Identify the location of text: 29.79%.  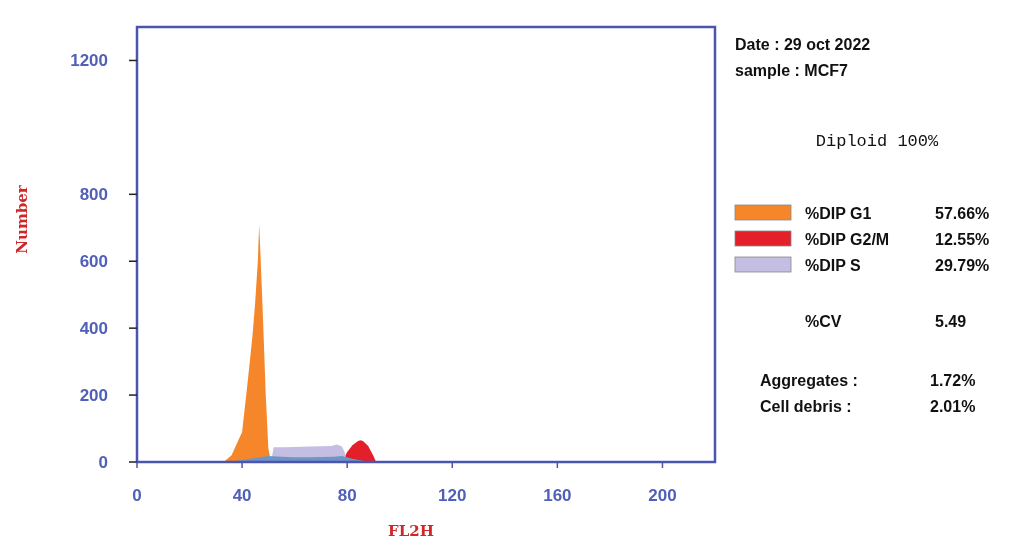
(962, 265).